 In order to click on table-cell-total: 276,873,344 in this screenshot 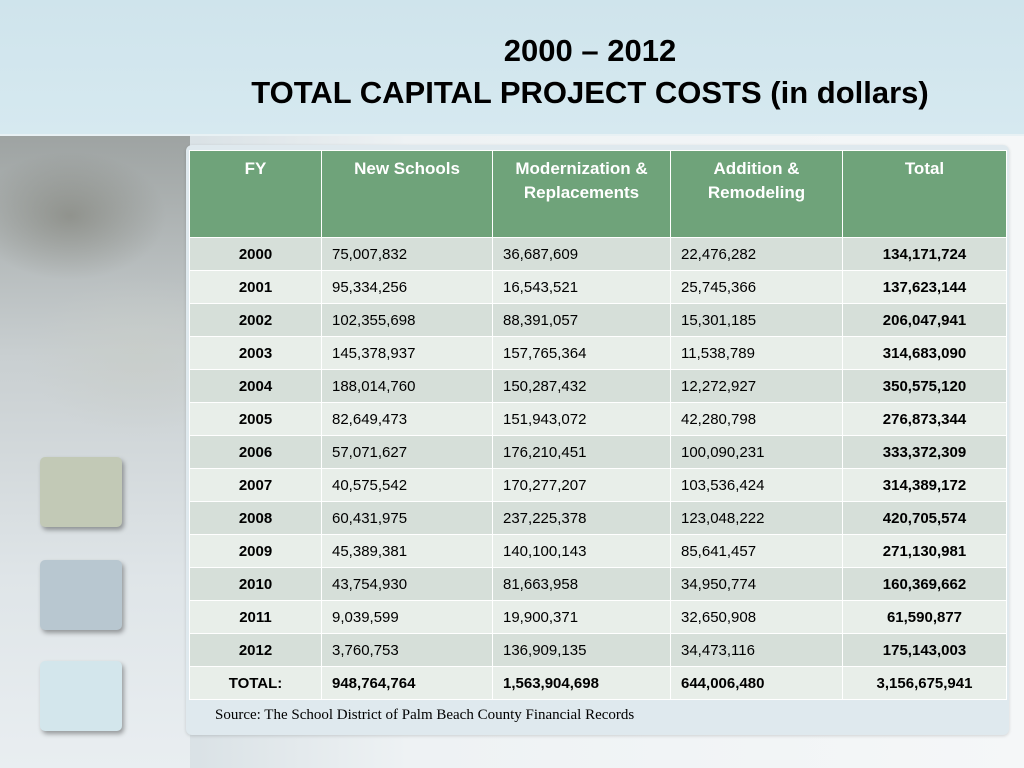, I will do `click(924, 419)`.